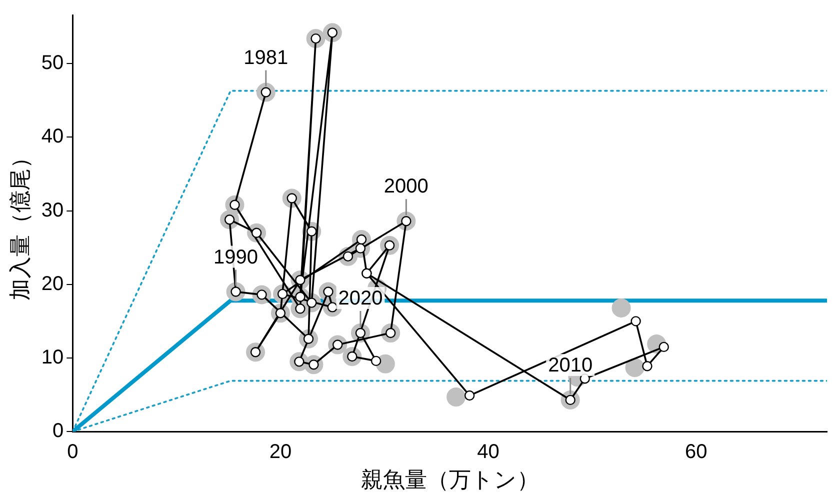 This screenshot has width=837, height=500. What do you see at coordinates (280, 452) in the screenshot?
I see `x-tick-label: 20` at bounding box center [280, 452].